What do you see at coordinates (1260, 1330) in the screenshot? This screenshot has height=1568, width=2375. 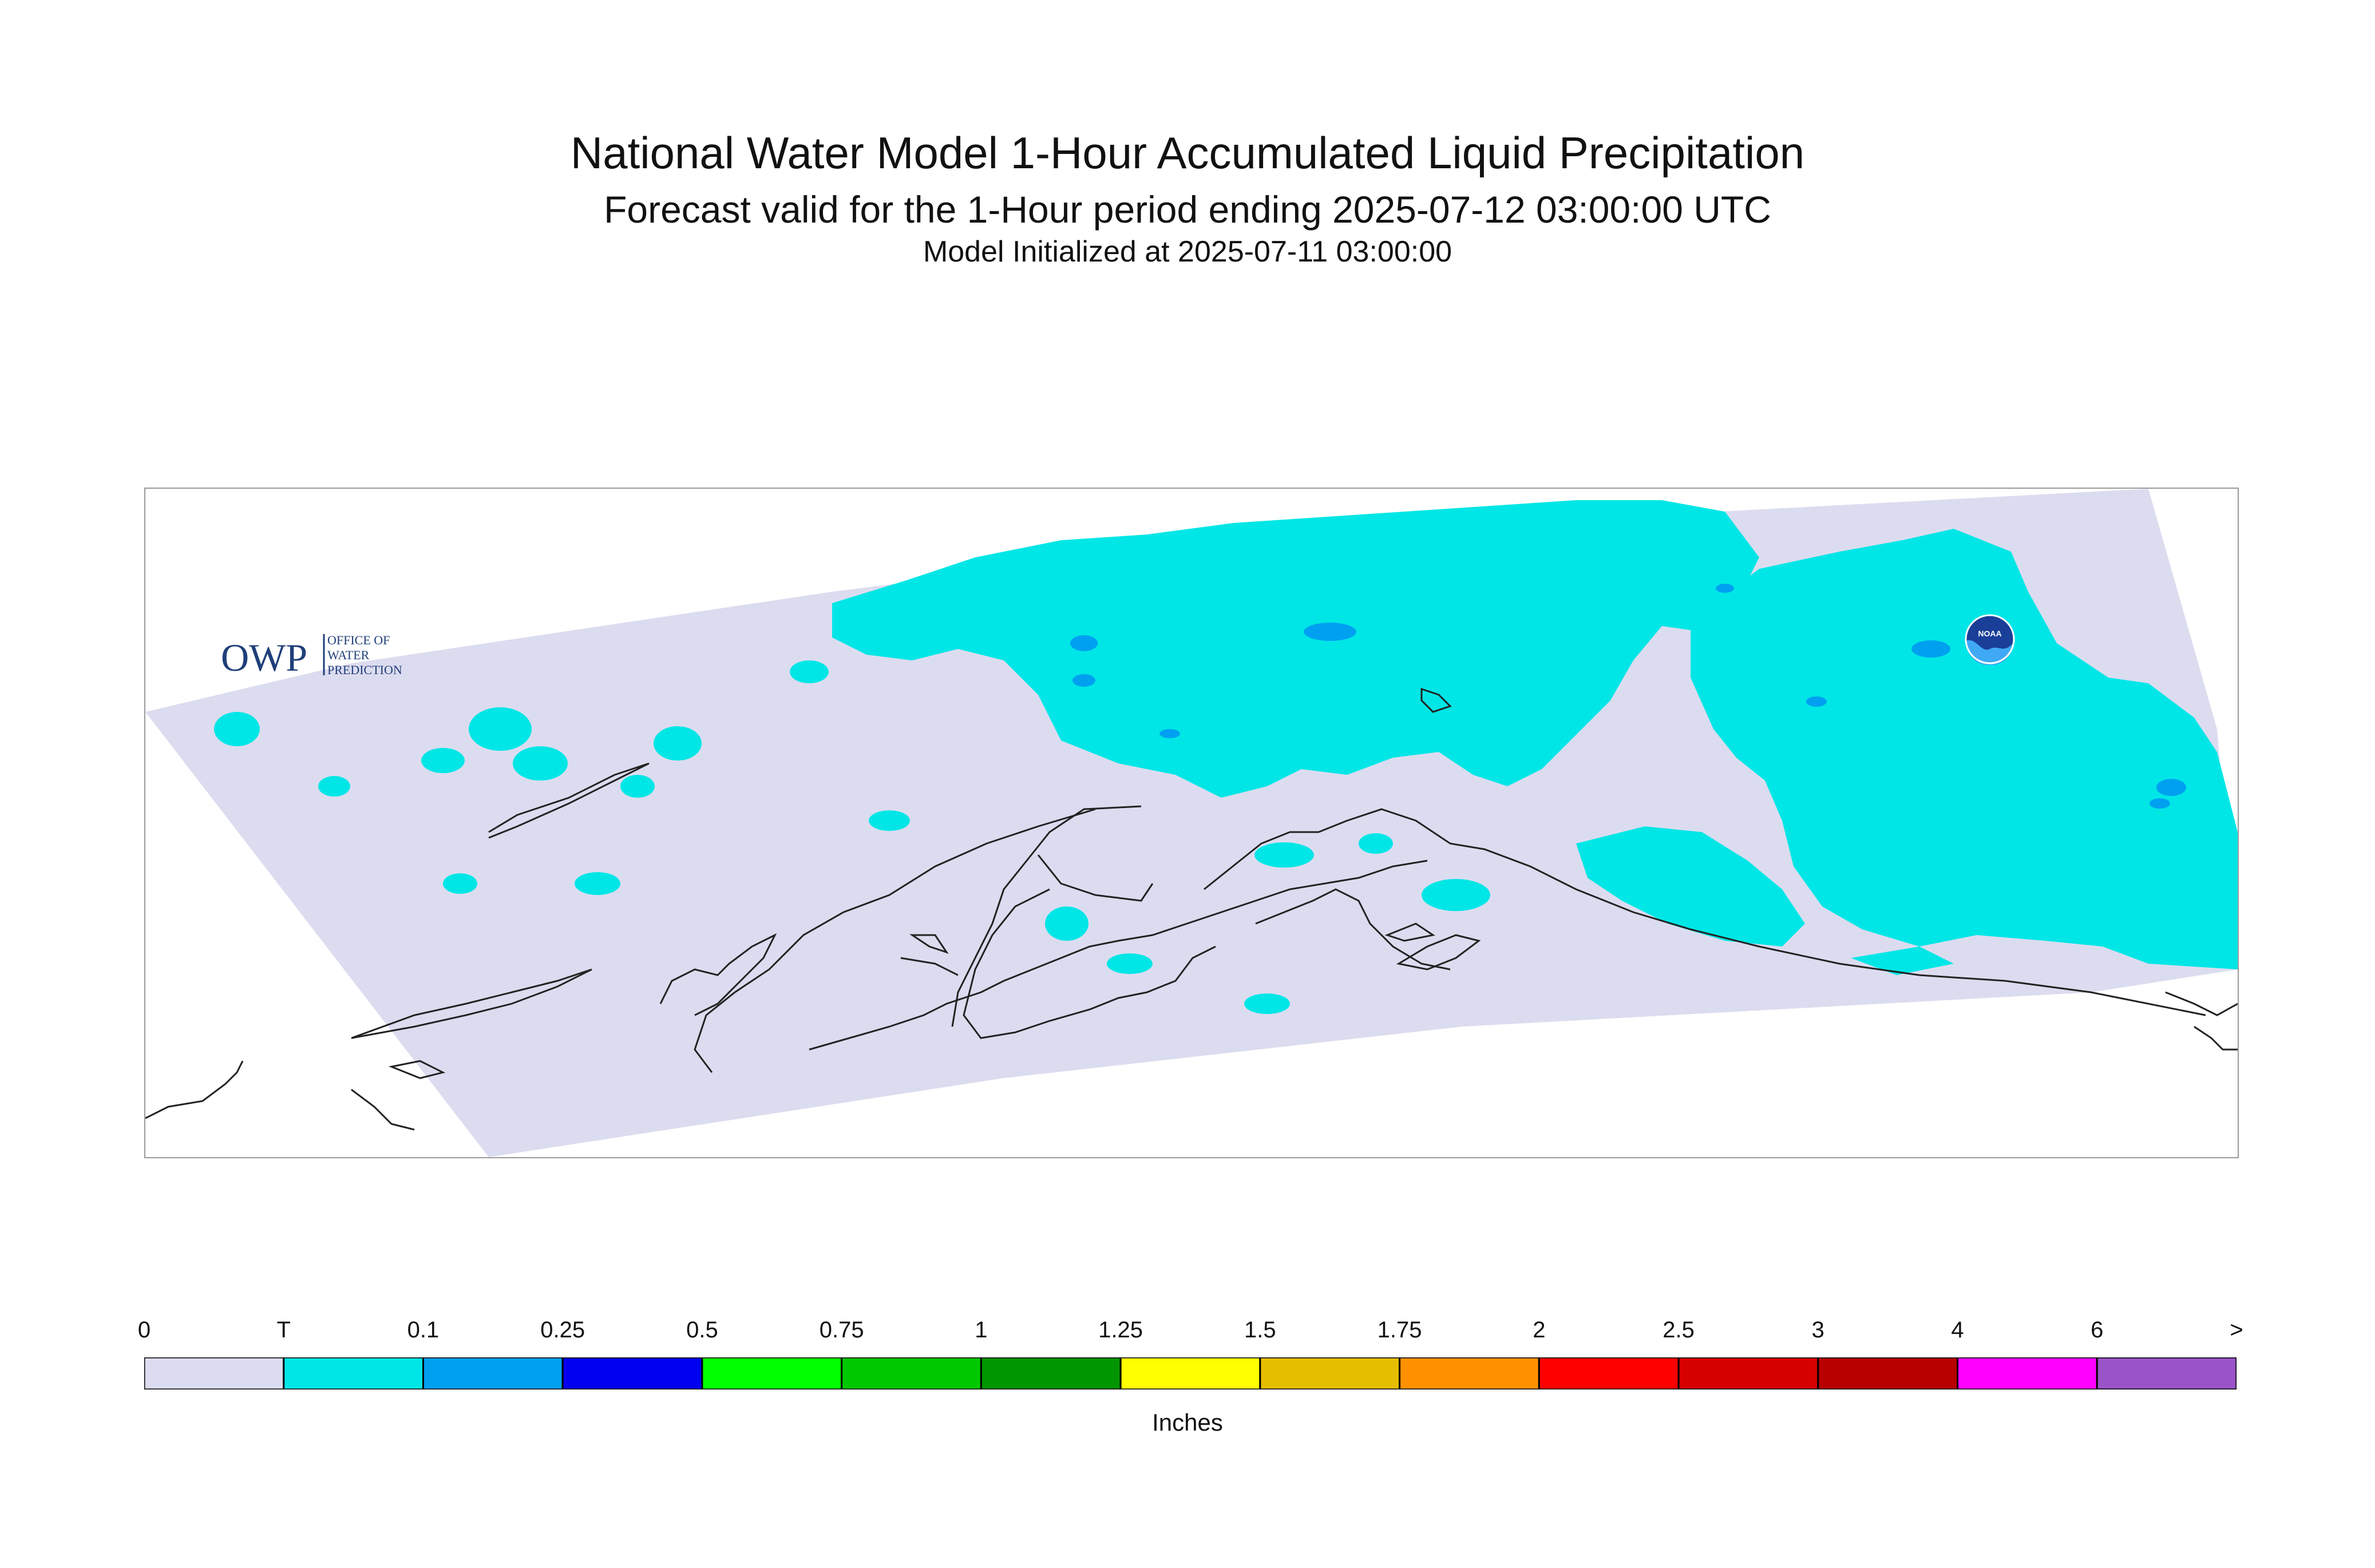 I see `legend-label-8: 1.5` at bounding box center [1260, 1330].